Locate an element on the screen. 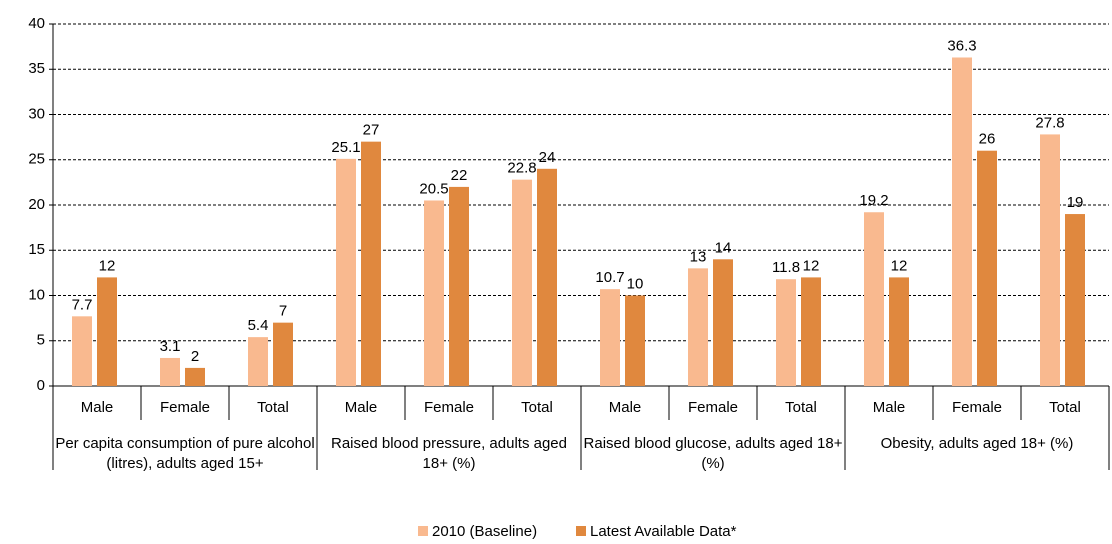 This screenshot has height=544, width=1112. y-tick-label: 5 is located at coordinates (41, 340).